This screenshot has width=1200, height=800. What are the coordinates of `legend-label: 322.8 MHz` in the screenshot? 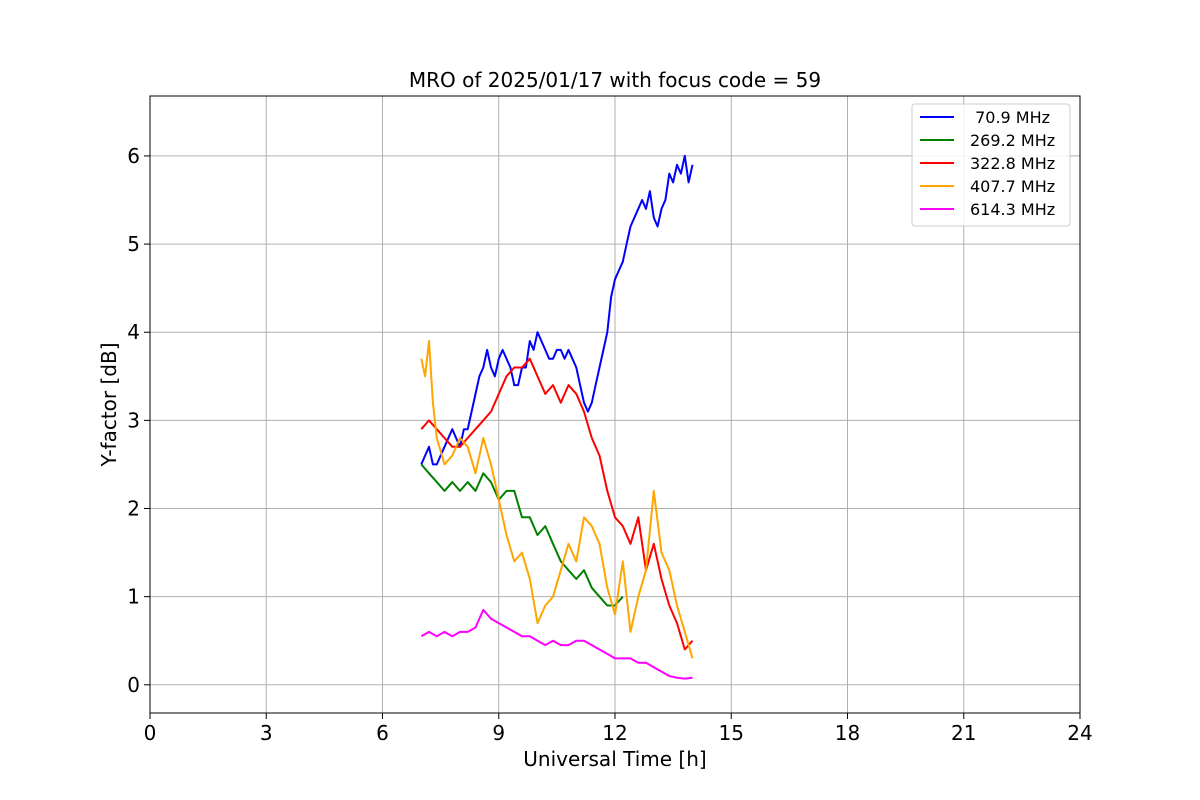 It's located at (1012, 163).